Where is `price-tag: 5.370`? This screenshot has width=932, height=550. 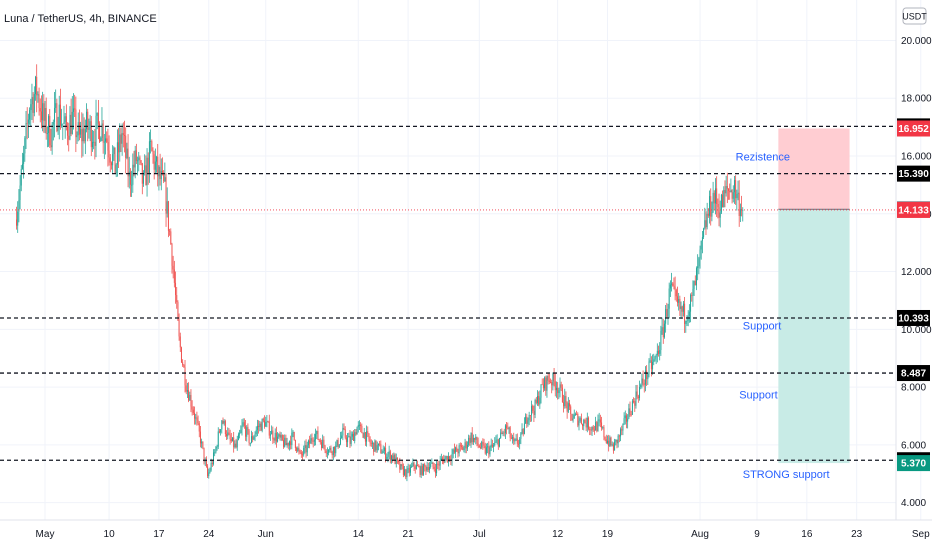 price-tag: 5.370 is located at coordinates (913, 464).